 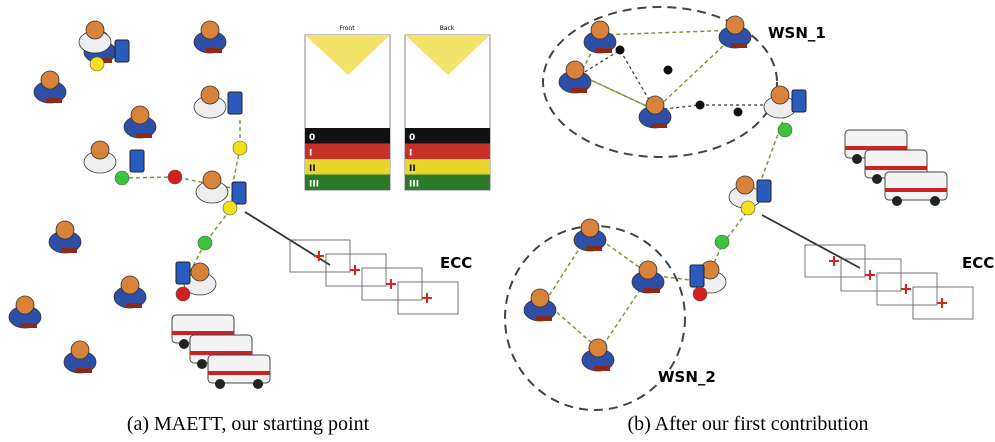 What do you see at coordinates (312, 138) in the screenshot?
I see `card-row-label: 0` at bounding box center [312, 138].